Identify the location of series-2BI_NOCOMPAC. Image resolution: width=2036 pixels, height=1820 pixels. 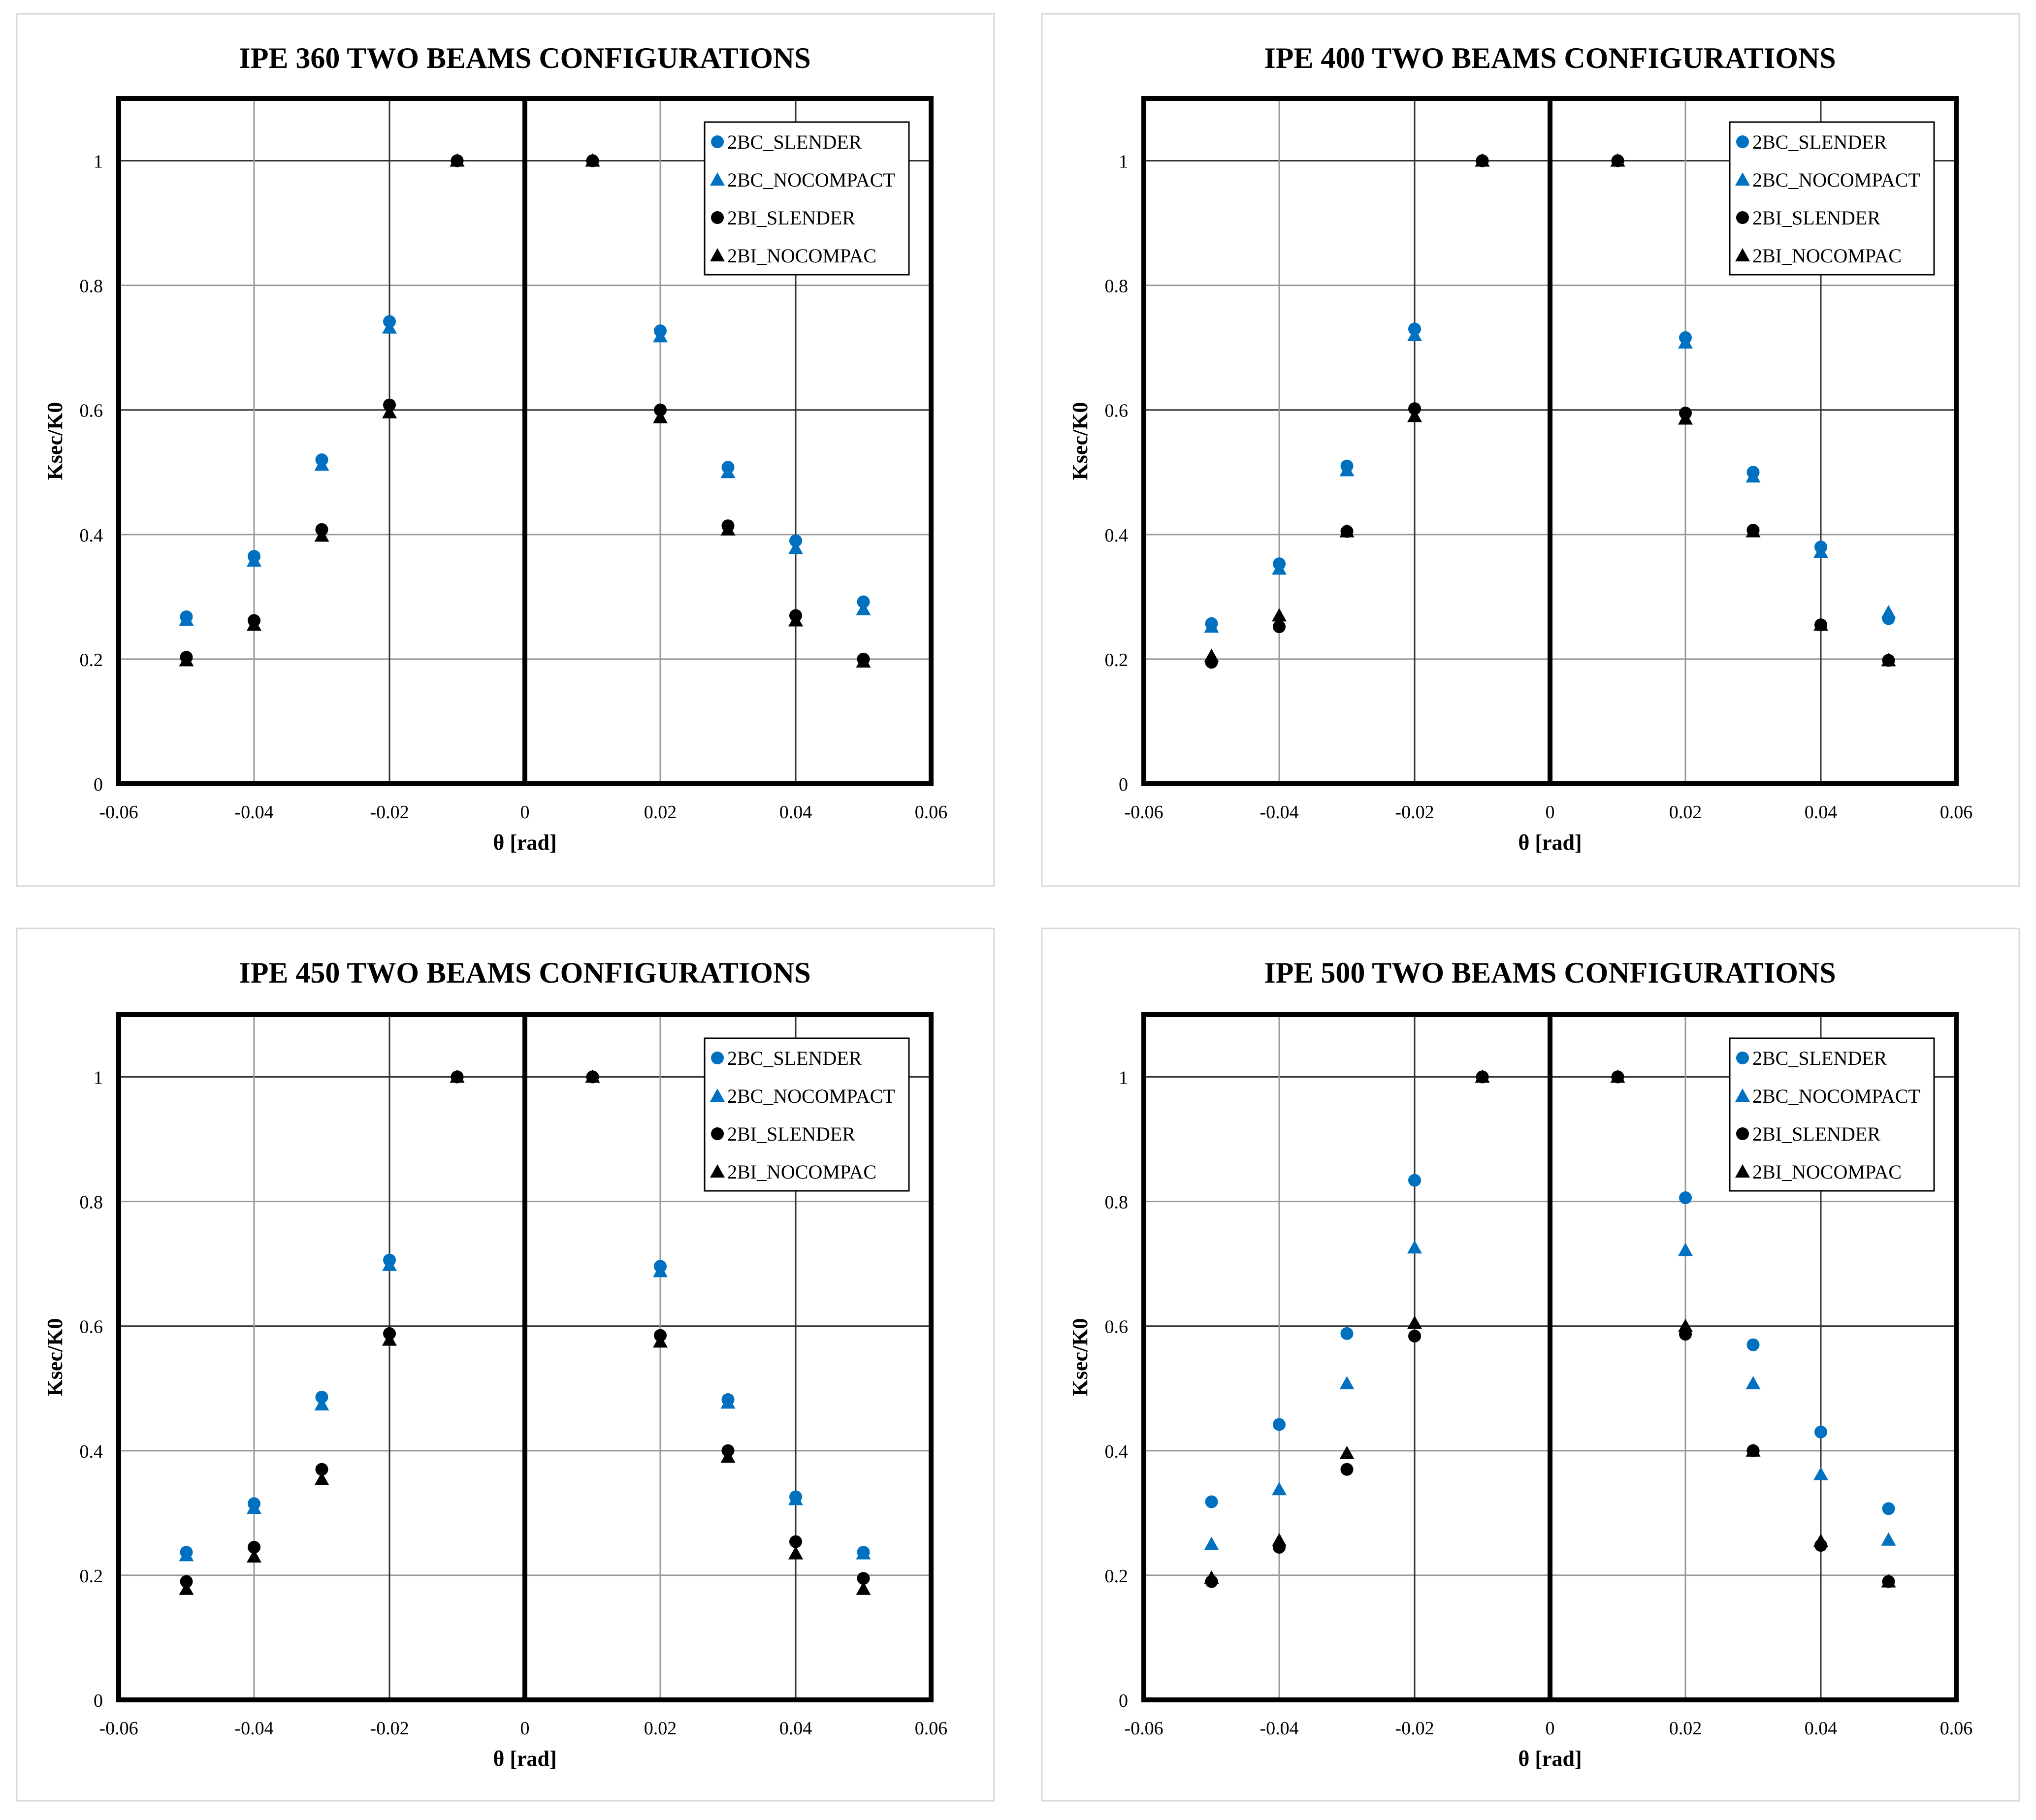
(1550, 1328).